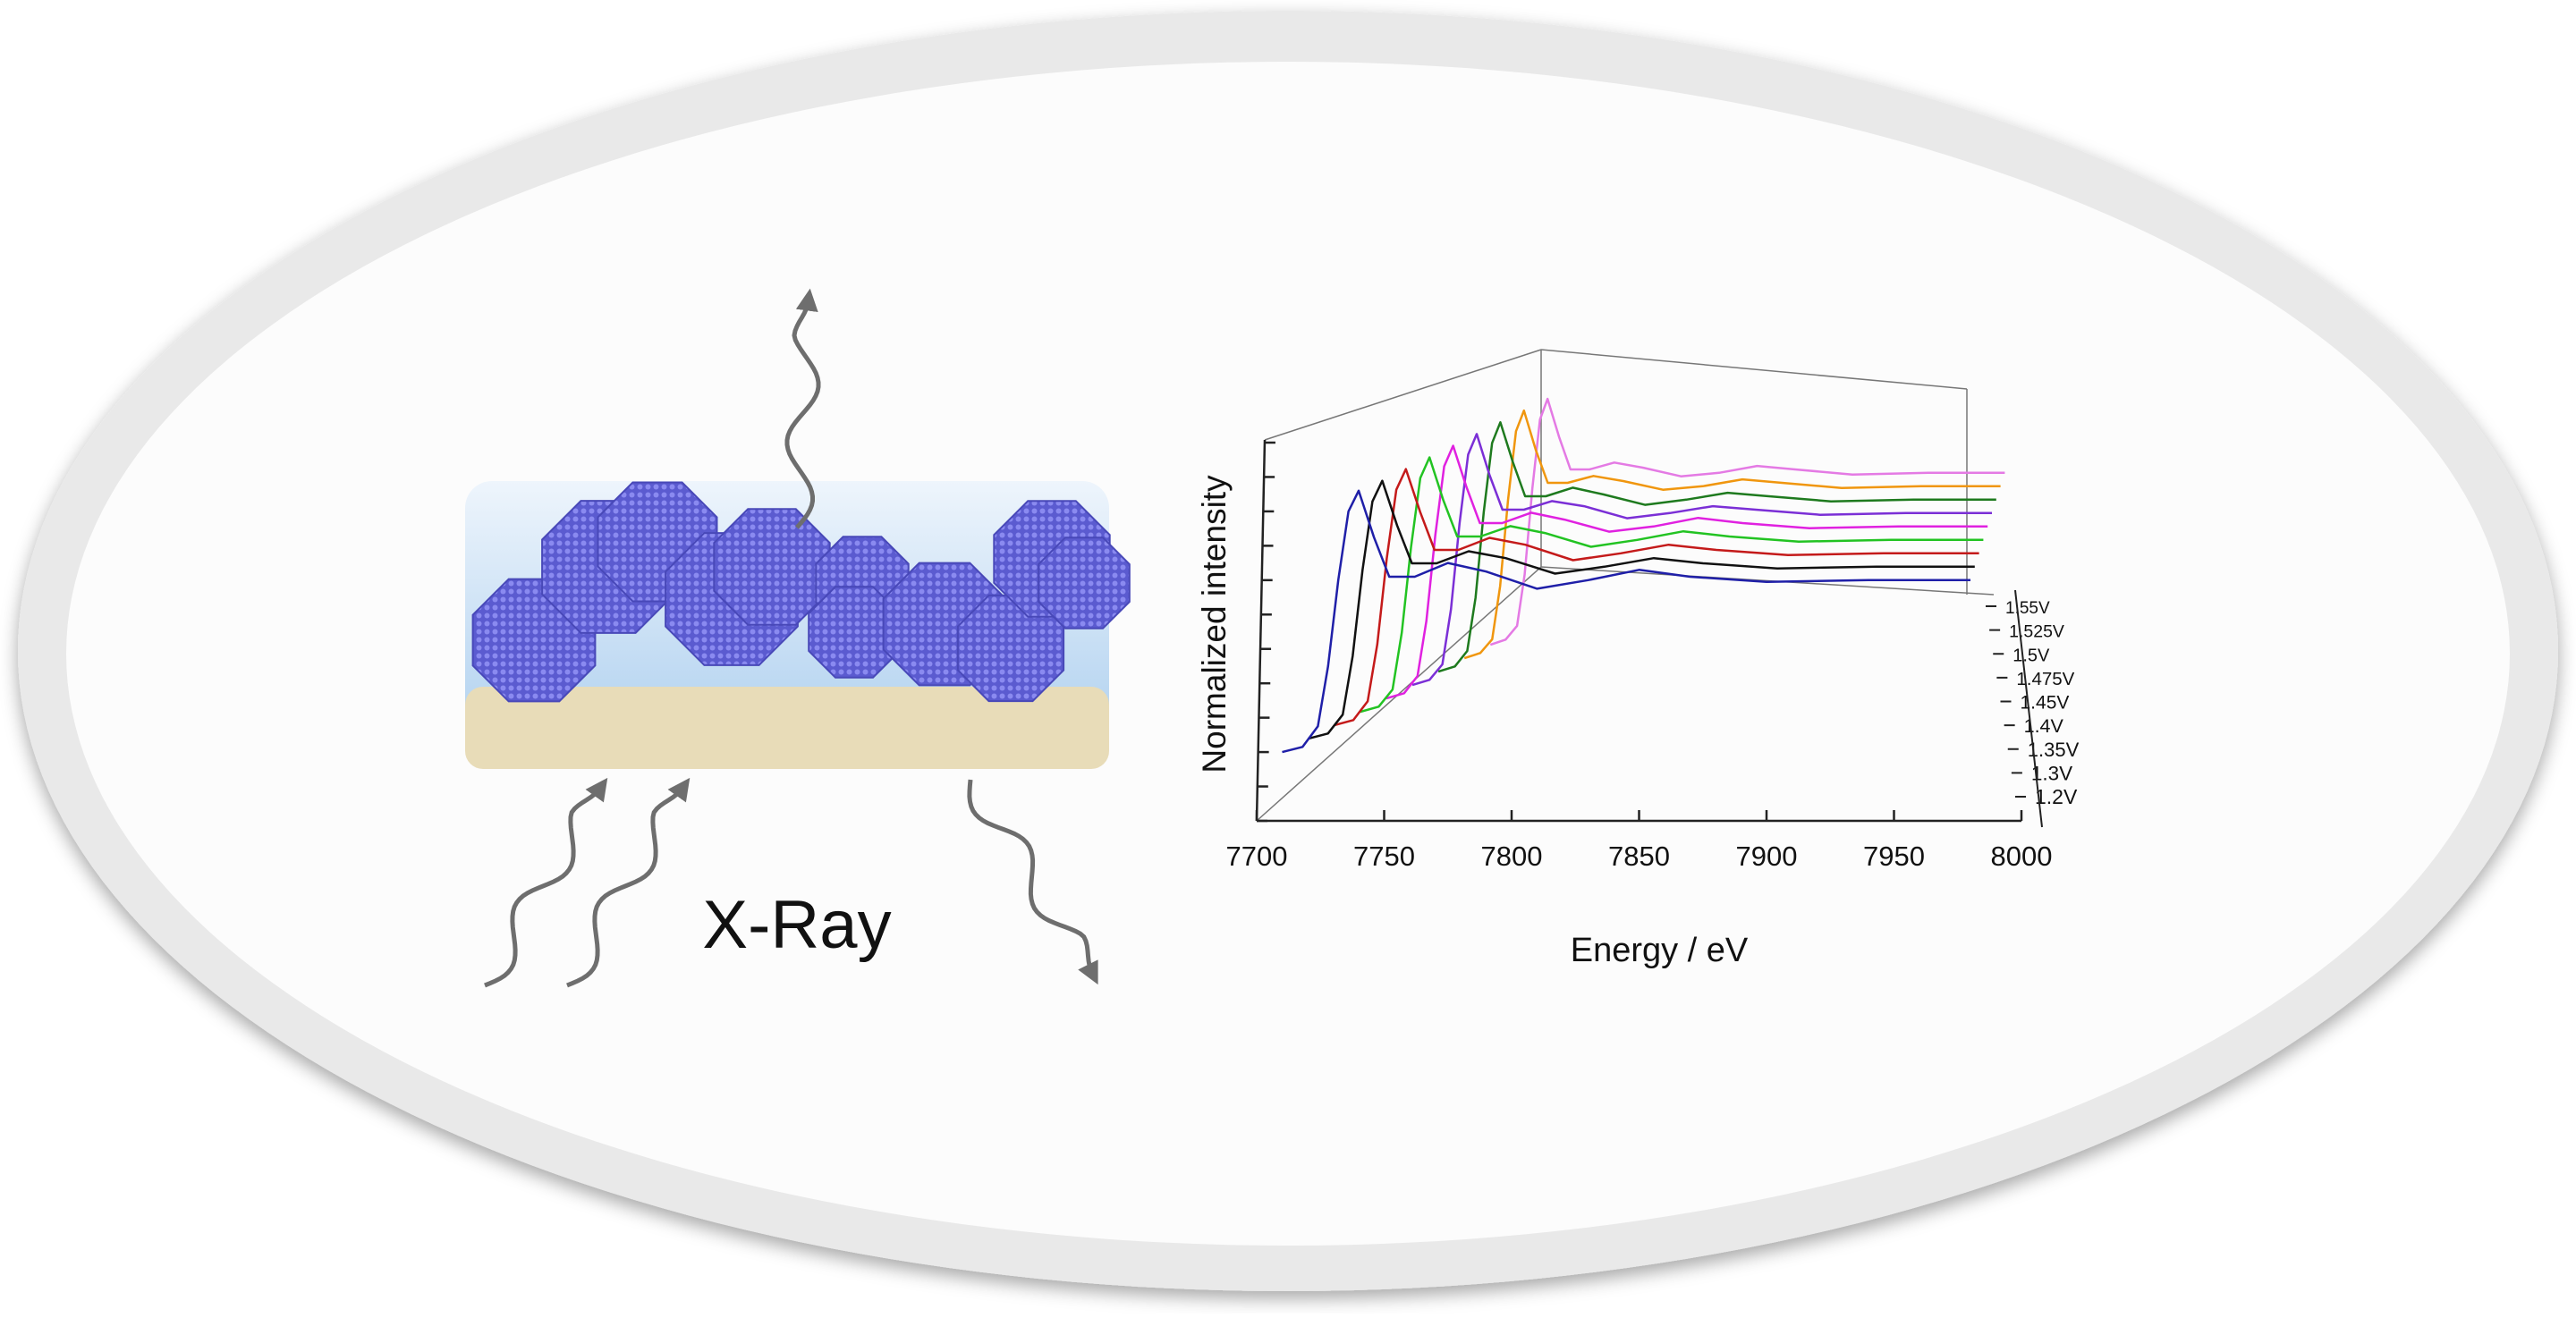 Image resolution: width=2576 pixels, height=1318 pixels. Describe the element at coordinates (1894, 857) in the screenshot. I see `x-tick-label: 7950` at that location.